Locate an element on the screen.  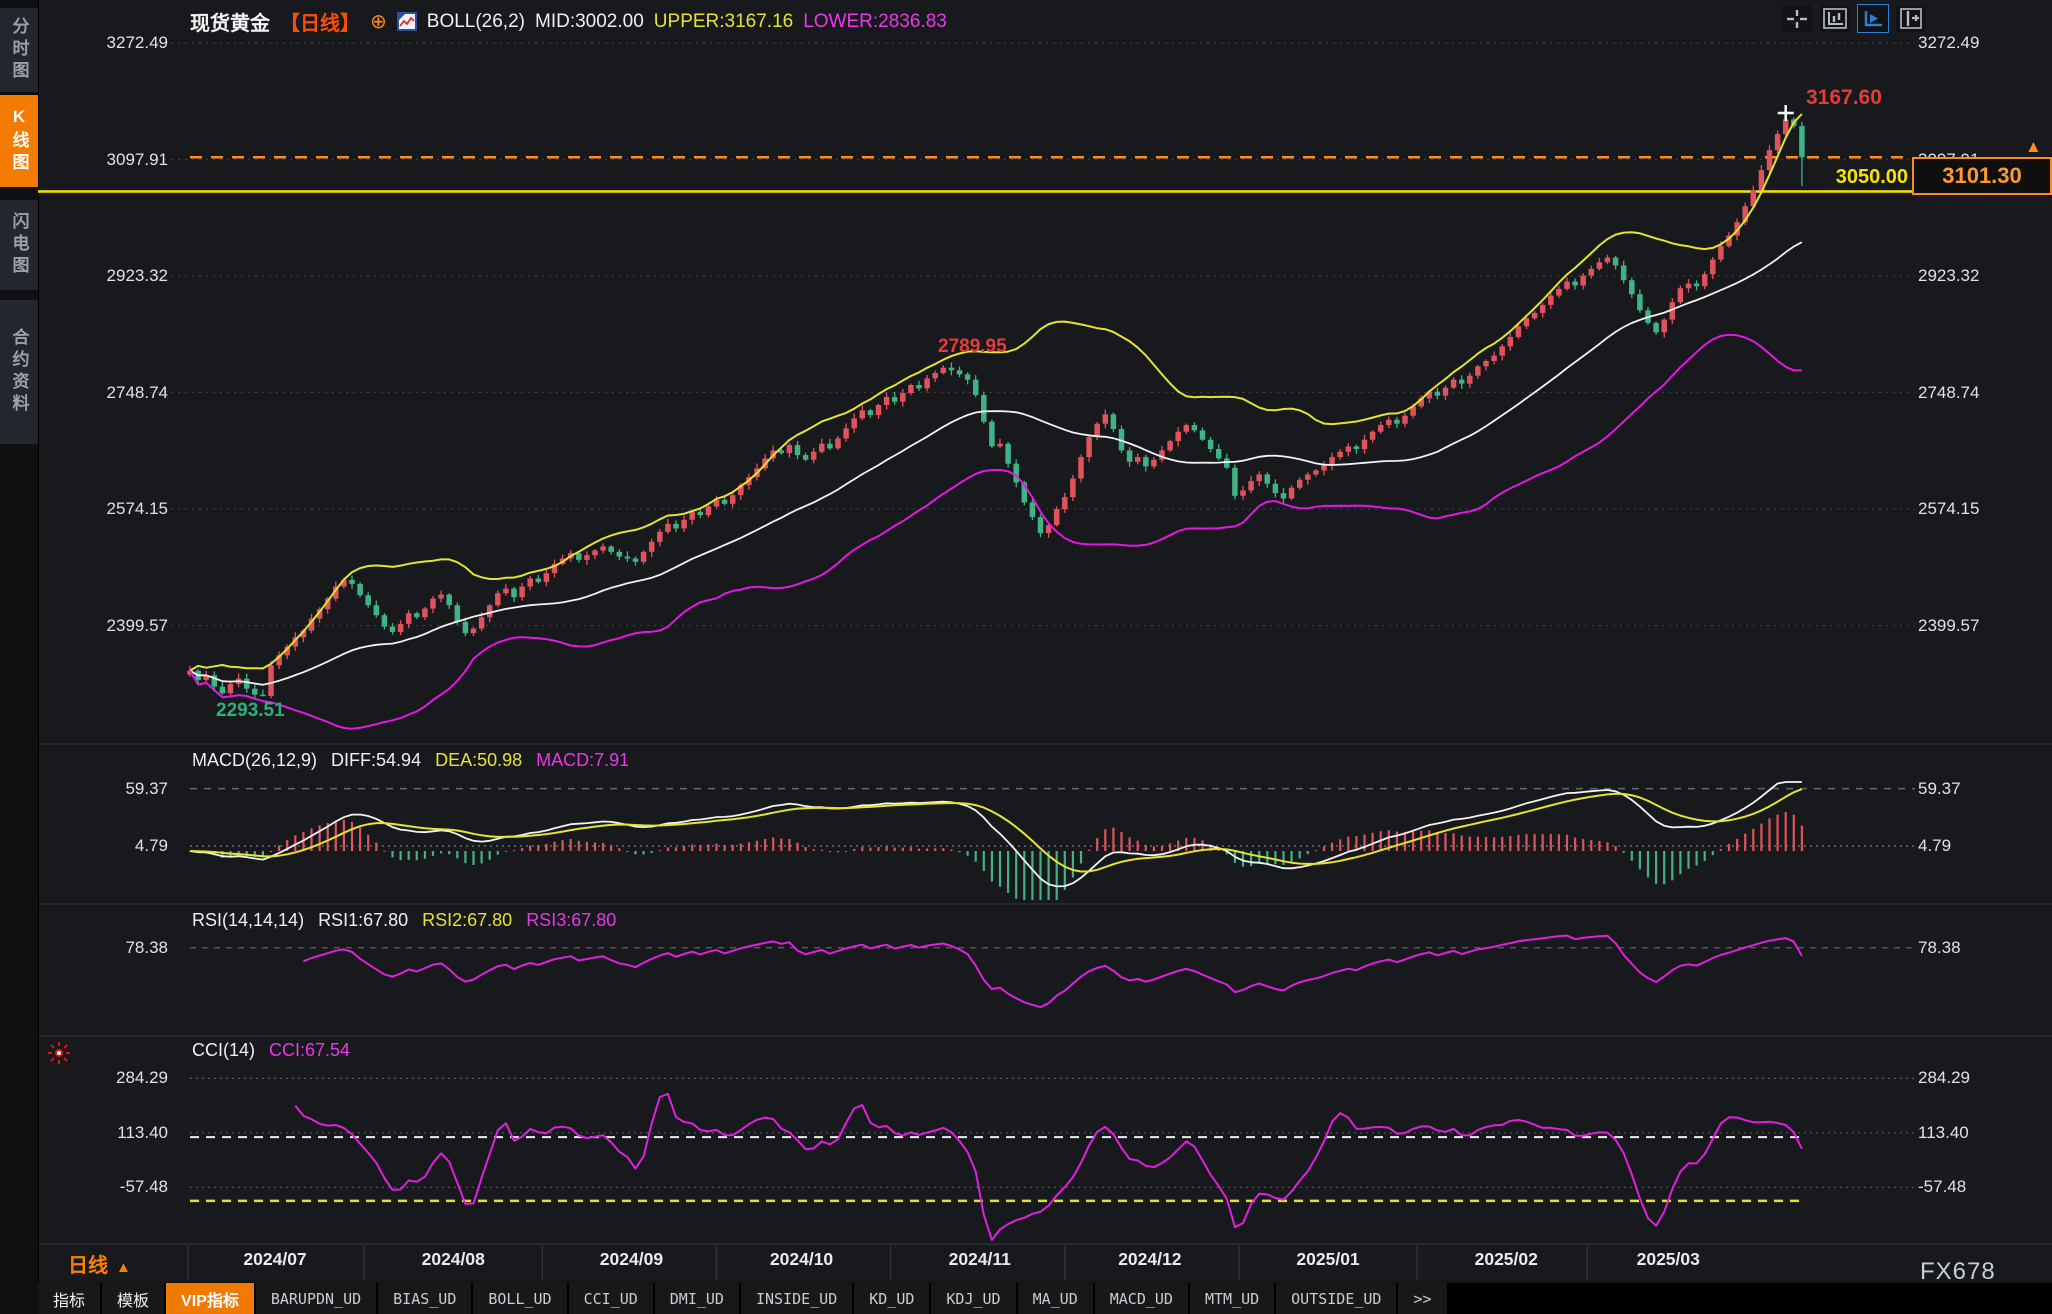
period-up-triangle-icon: ▲ is located at coordinates (123, 1267).